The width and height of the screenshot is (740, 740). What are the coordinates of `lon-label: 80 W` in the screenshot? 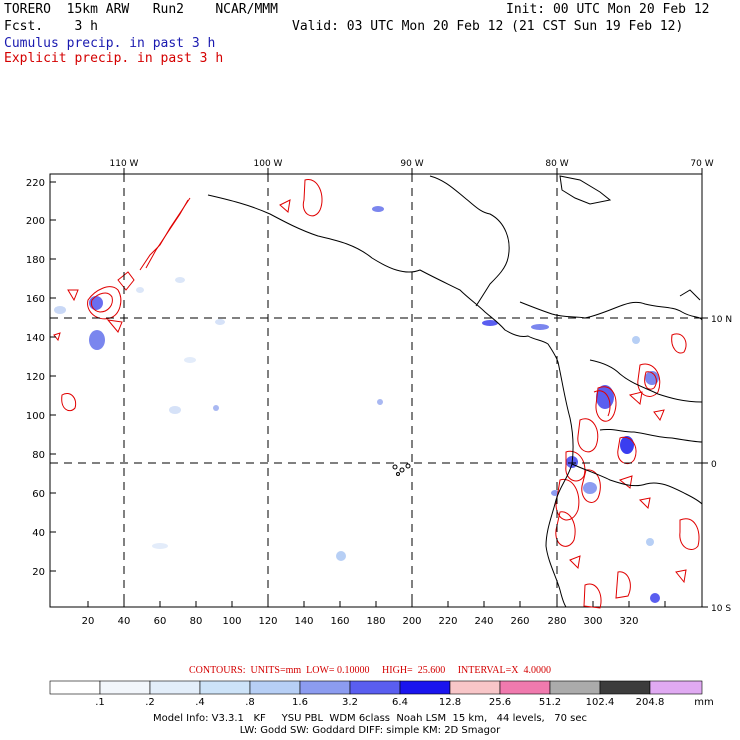 It's located at (556, 164).